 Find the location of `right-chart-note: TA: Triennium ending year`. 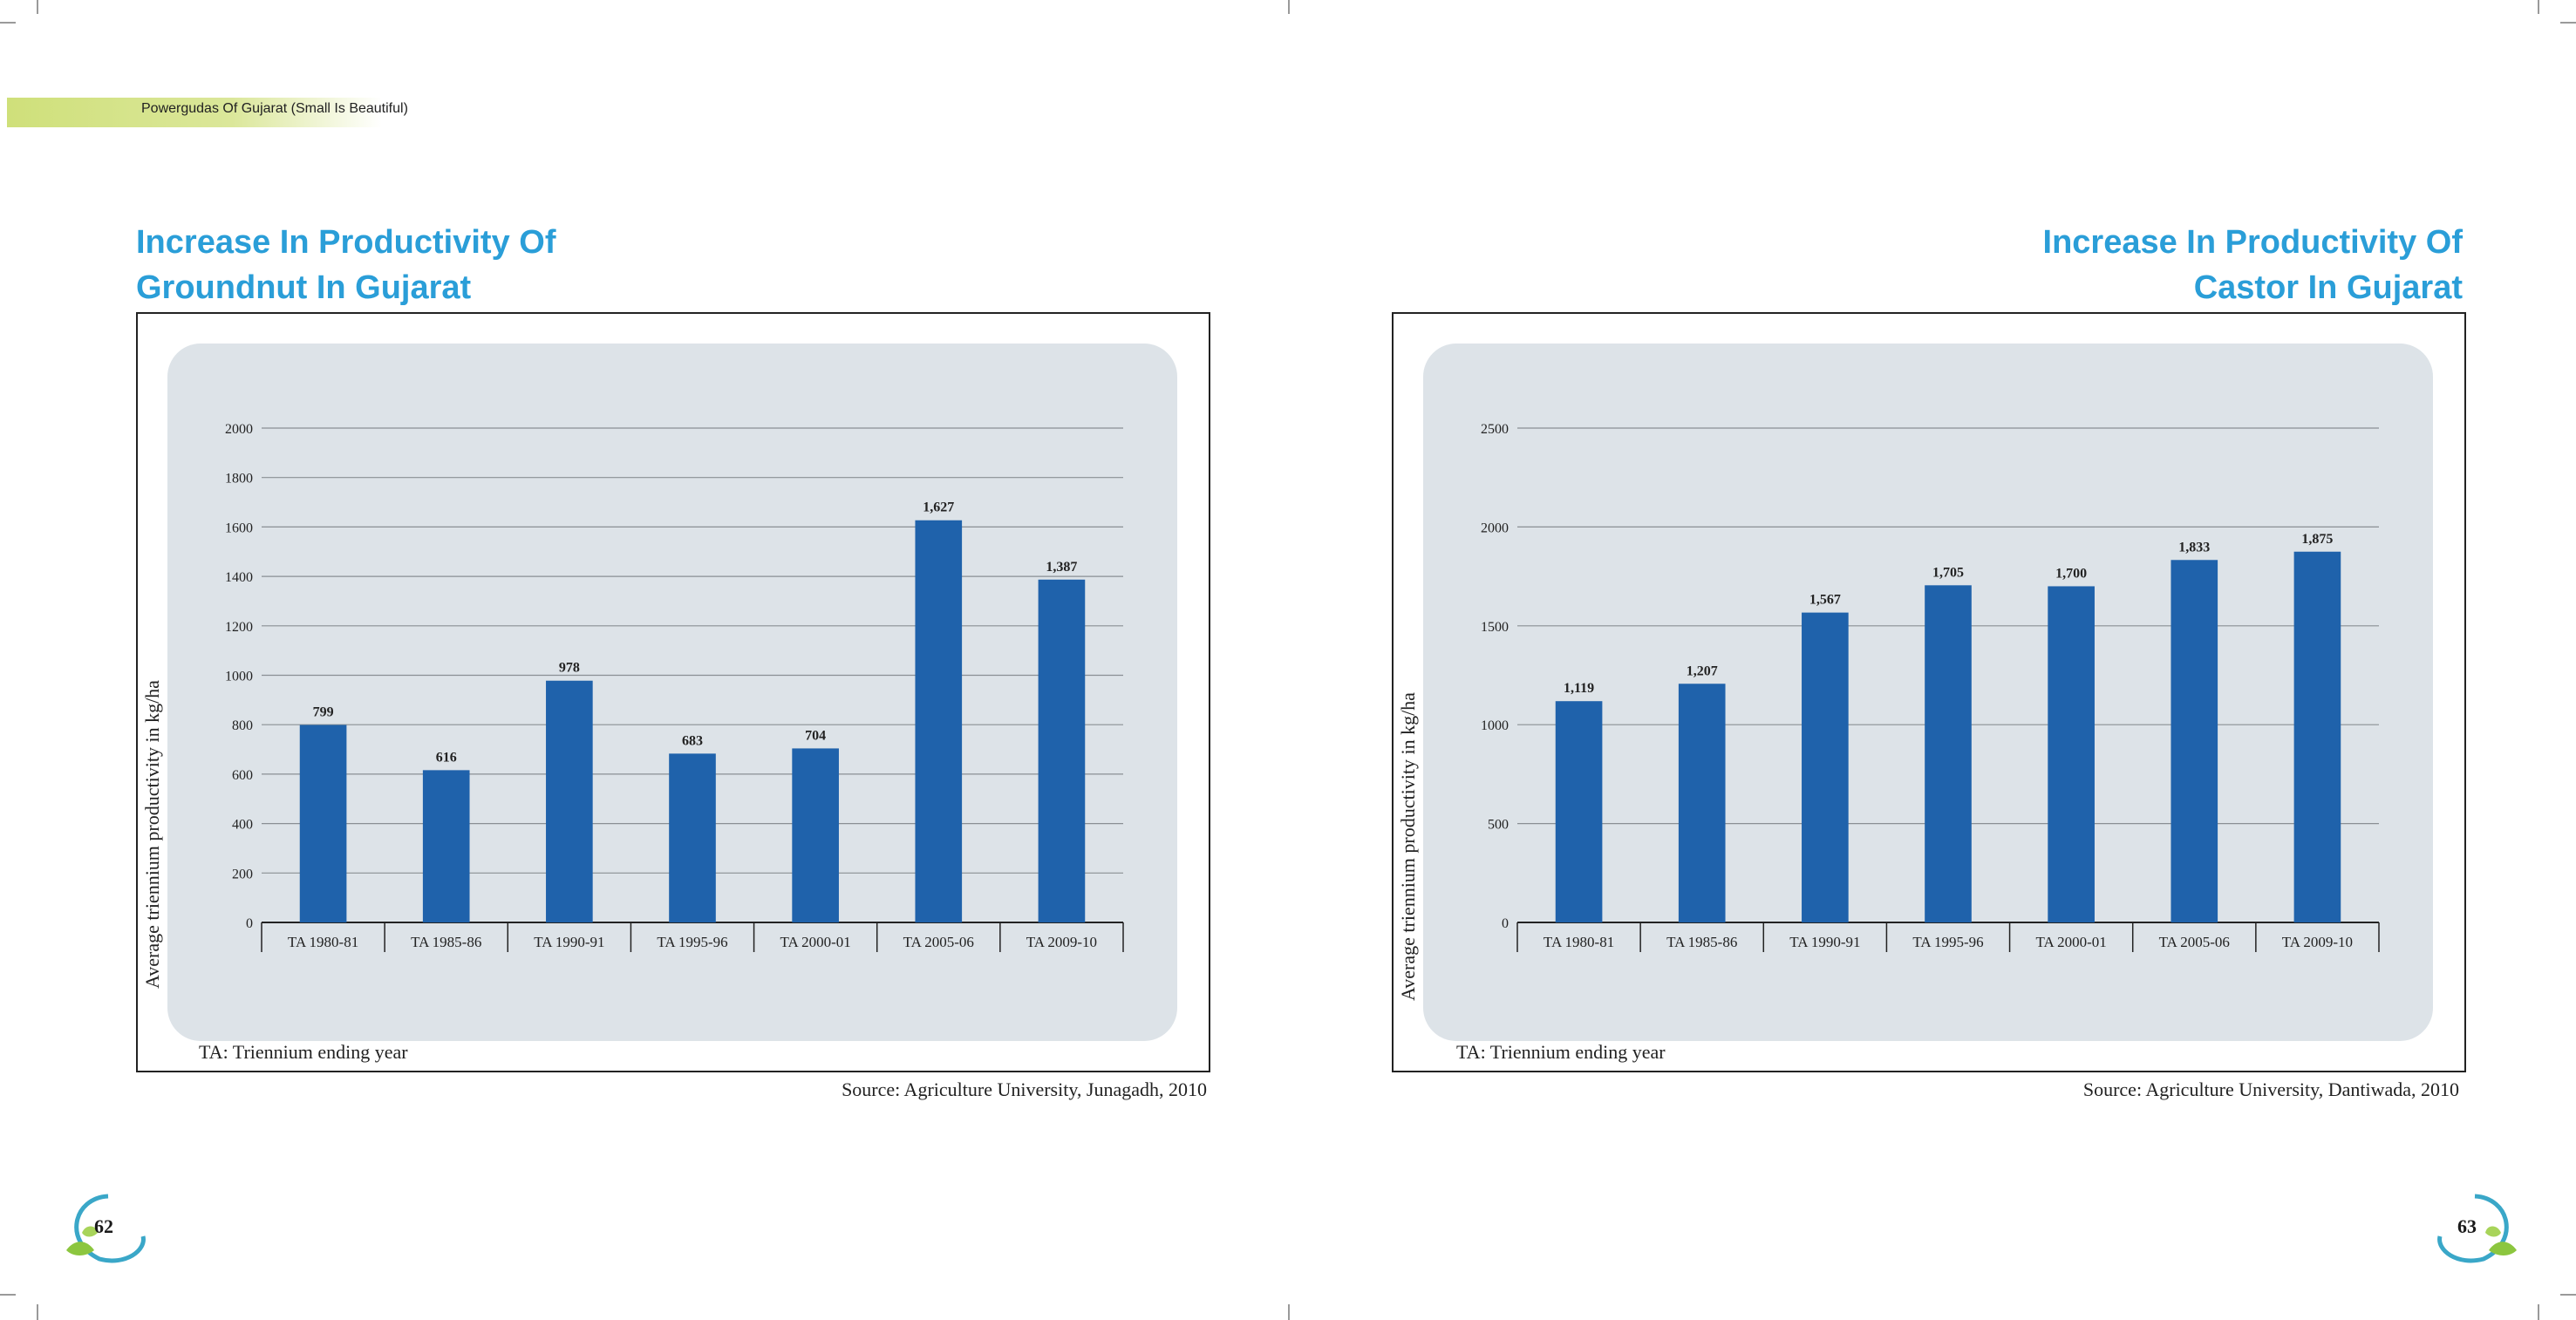

right-chart-note: TA: Triennium ending year is located at coordinates (1561, 1052).